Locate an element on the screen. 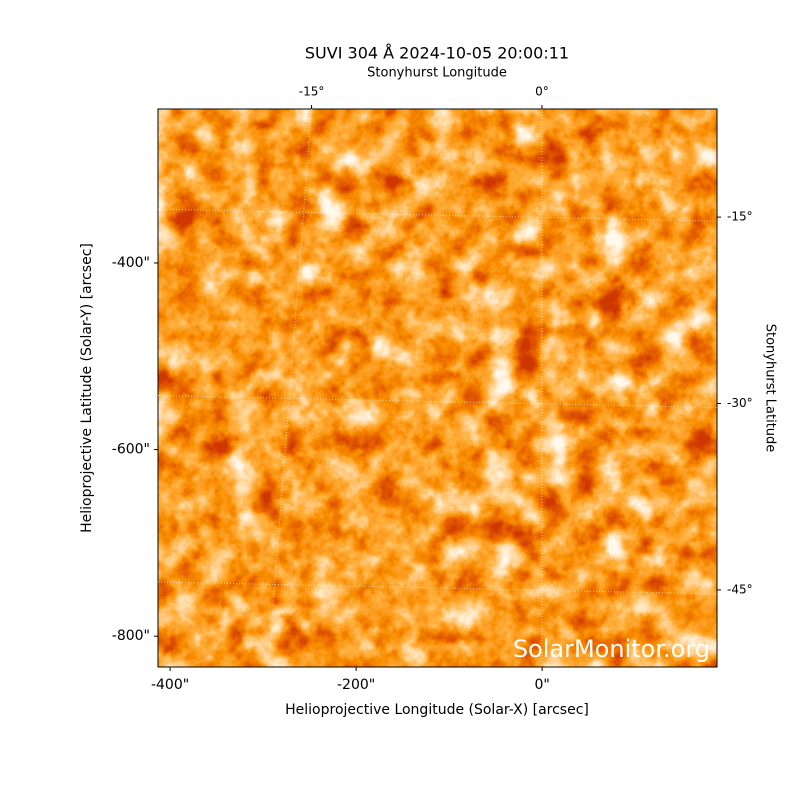 The width and height of the screenshot is (800, 800). x-tick-label: -400" is located at coordinates (170, 685).